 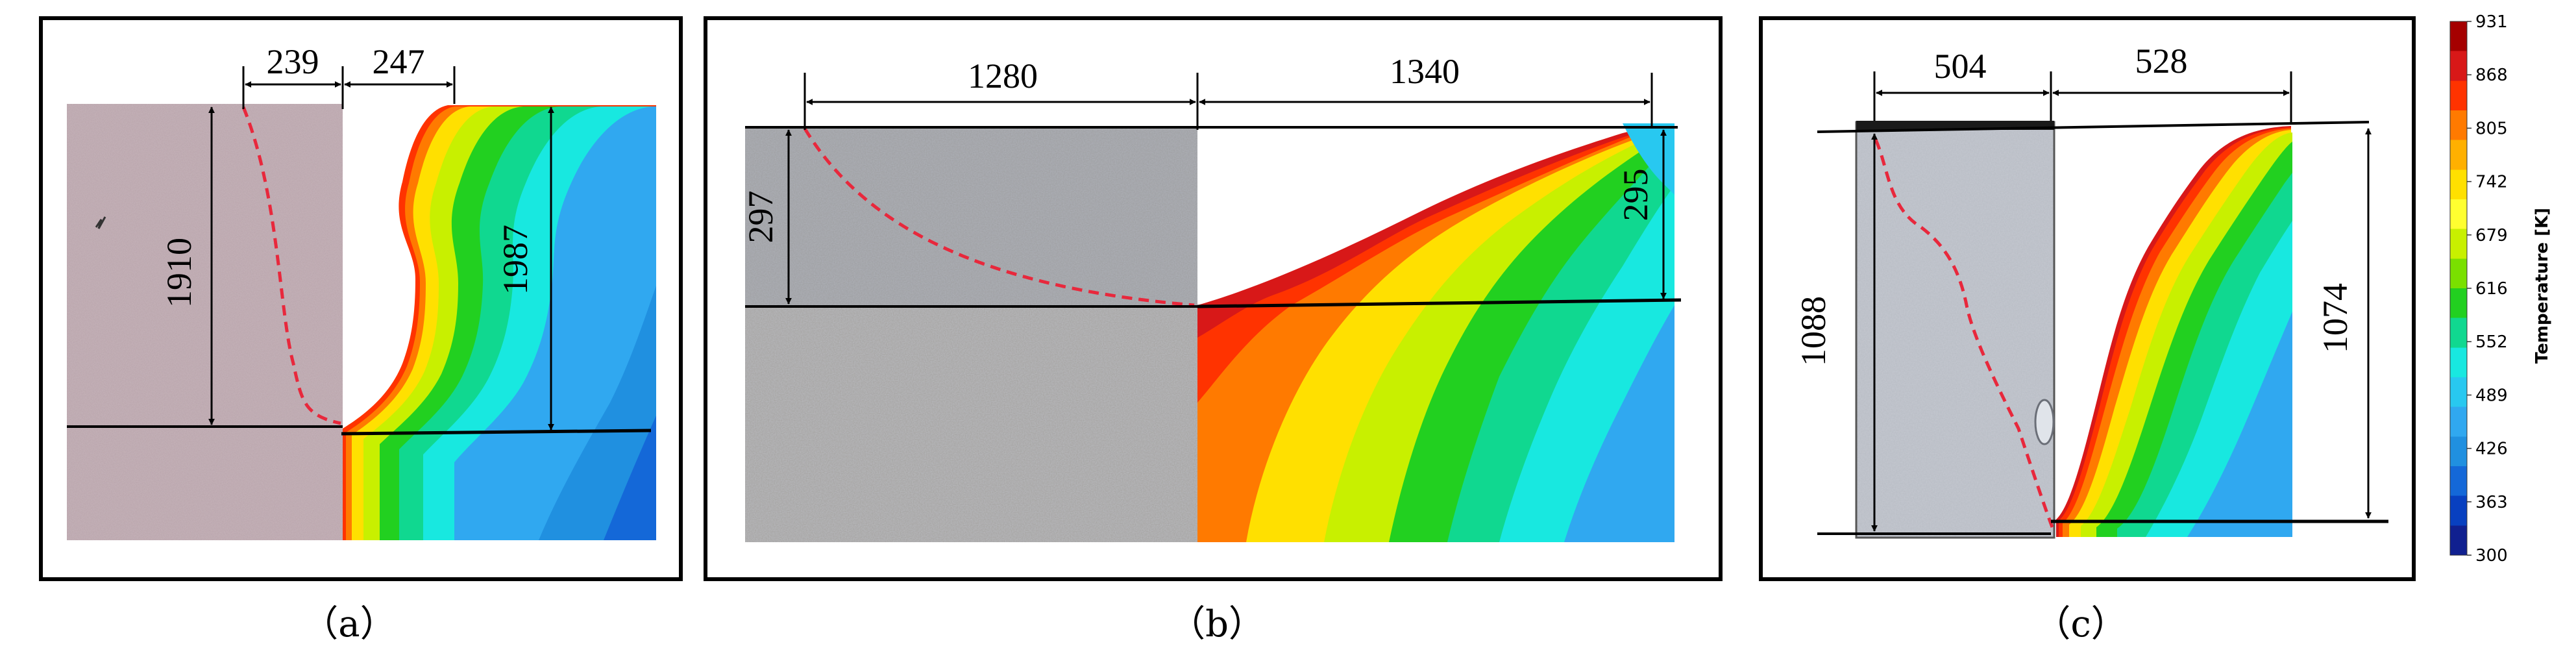 I want to click on panel-b-temperature-contour, so click(x=1435, y=332).